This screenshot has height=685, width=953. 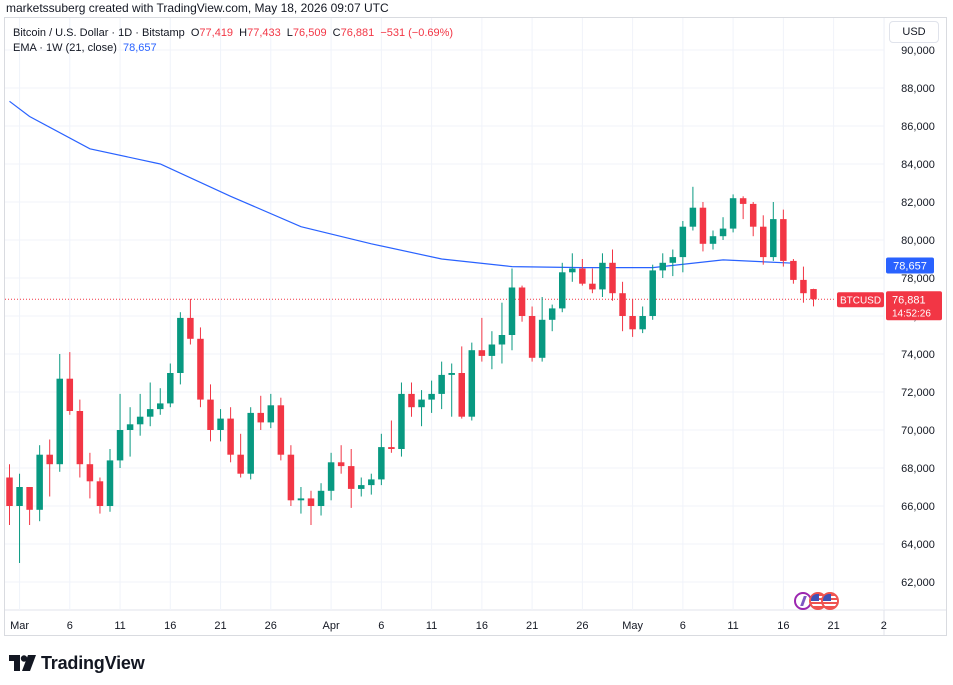 What do you see at coordinates (70, 626) in the screenshot?
I see `time-tick-label: 6` at bounding box center [70, 626].